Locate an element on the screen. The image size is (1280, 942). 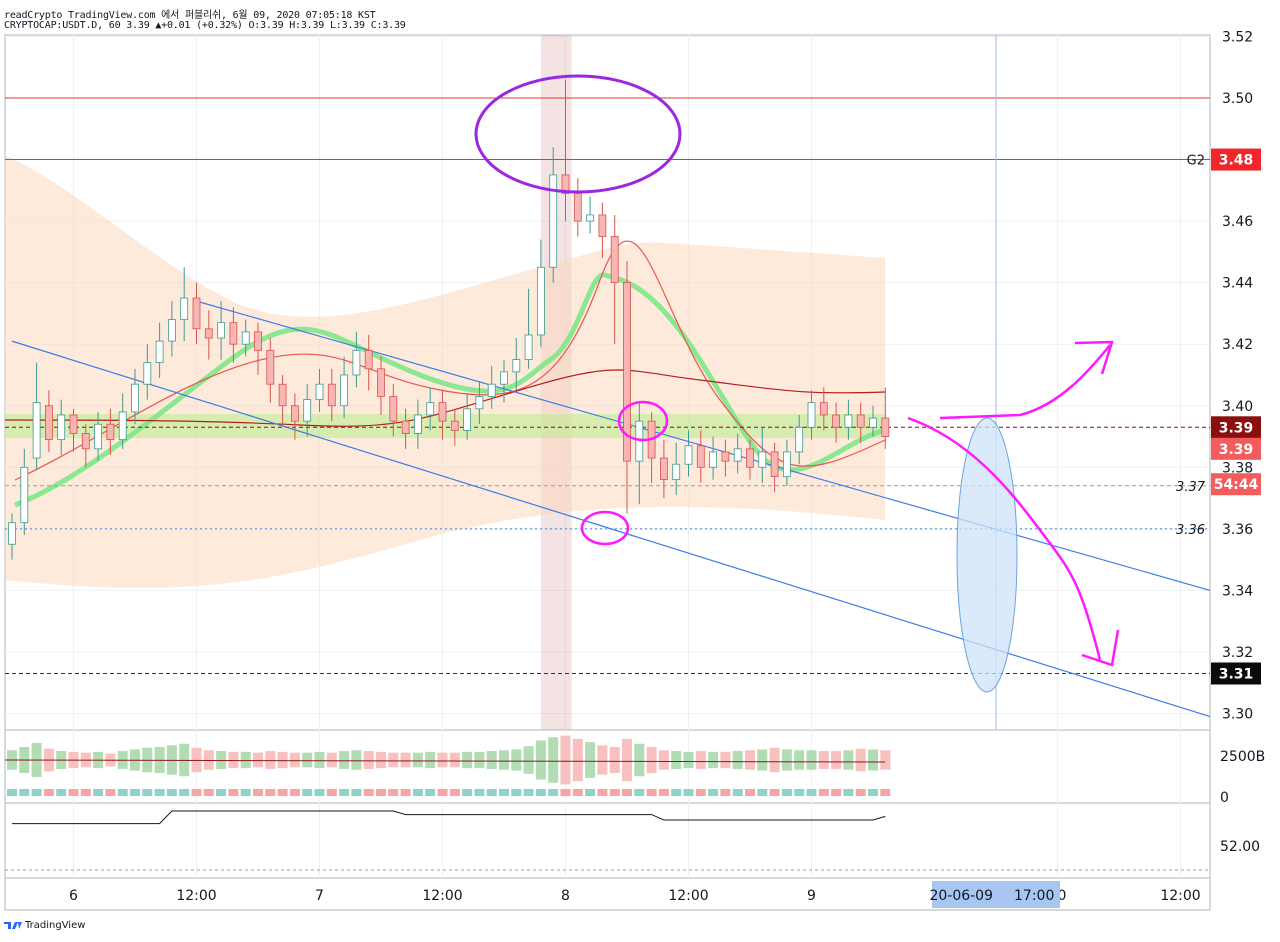
cursor-time-badge: 20-06-09 17:00 is located at coordinates (994, 894).